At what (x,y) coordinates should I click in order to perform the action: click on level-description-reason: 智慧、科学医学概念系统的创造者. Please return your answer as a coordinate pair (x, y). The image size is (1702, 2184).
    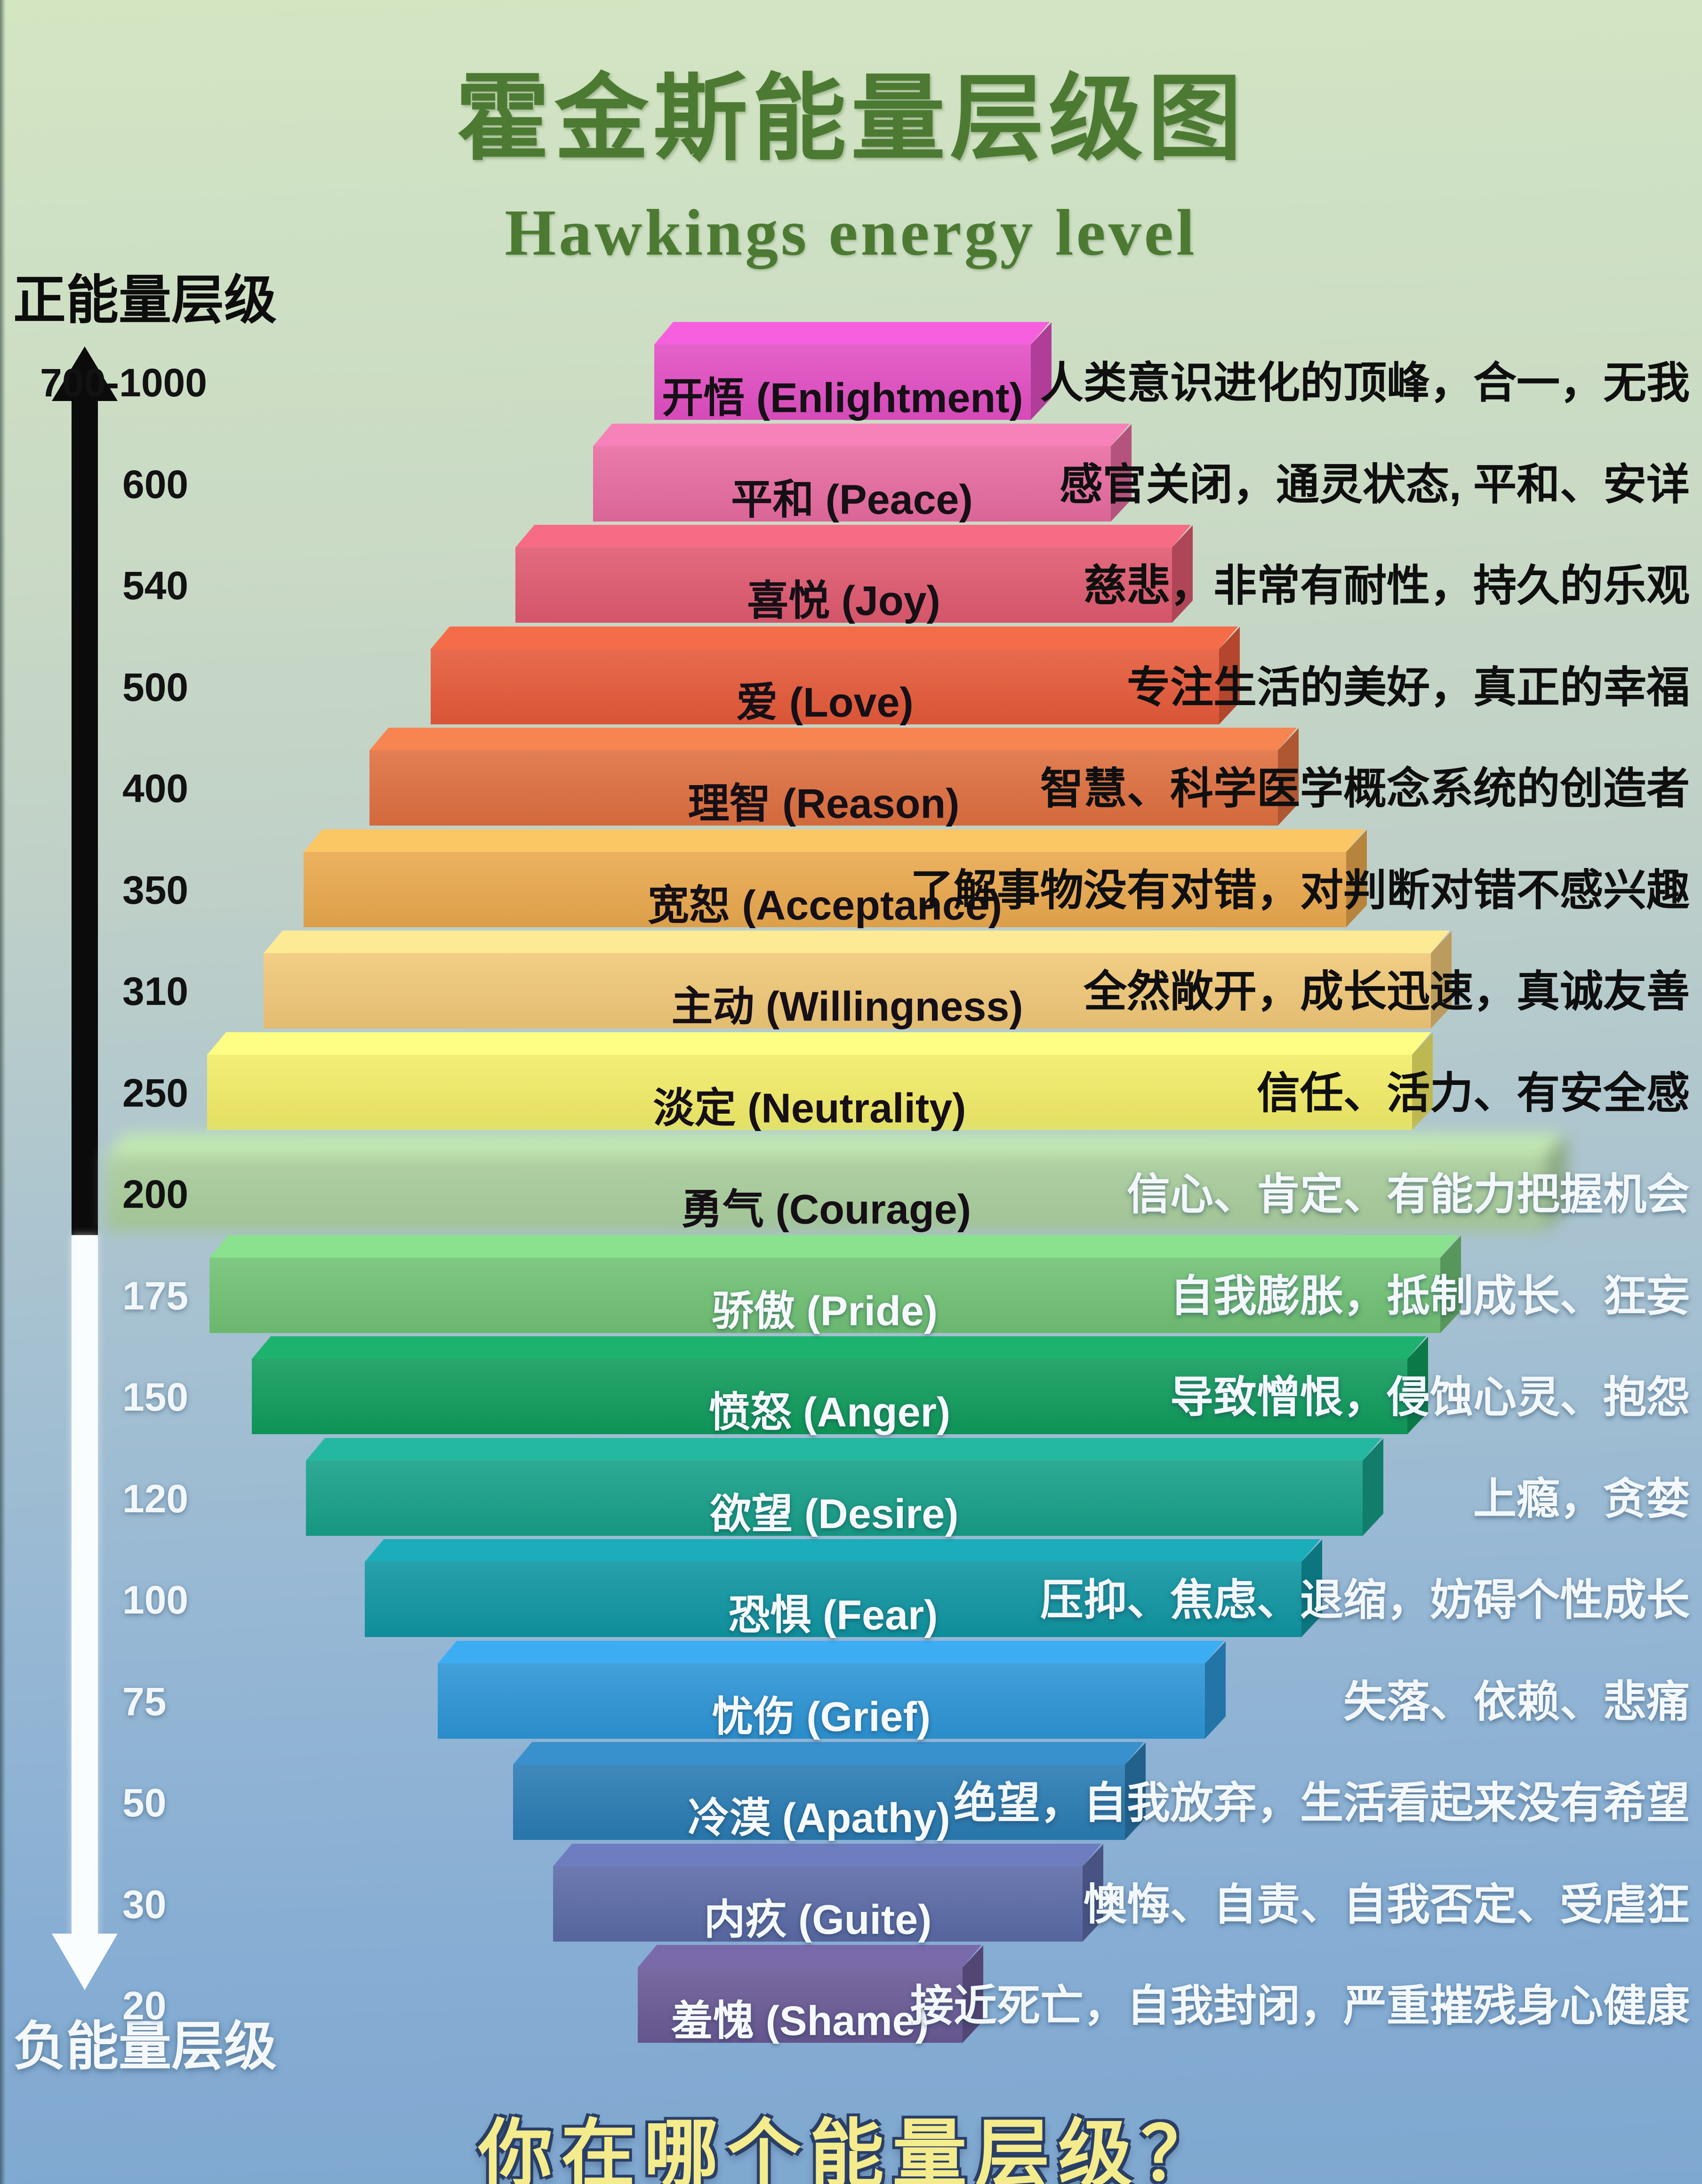
    Looking at the image, I should click on (1365, 789).